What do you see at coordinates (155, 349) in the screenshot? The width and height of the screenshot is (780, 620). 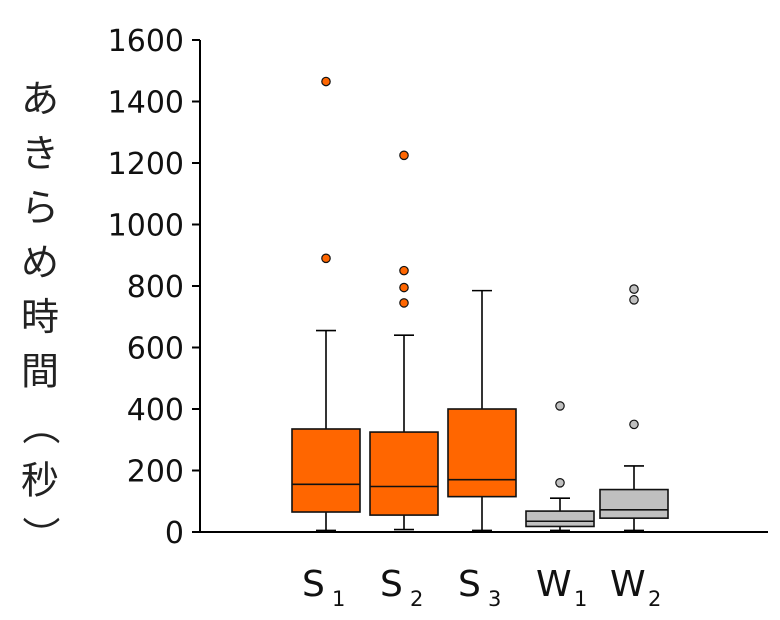 I see `y-tick-label: 600` at bounding box center [155, 349].